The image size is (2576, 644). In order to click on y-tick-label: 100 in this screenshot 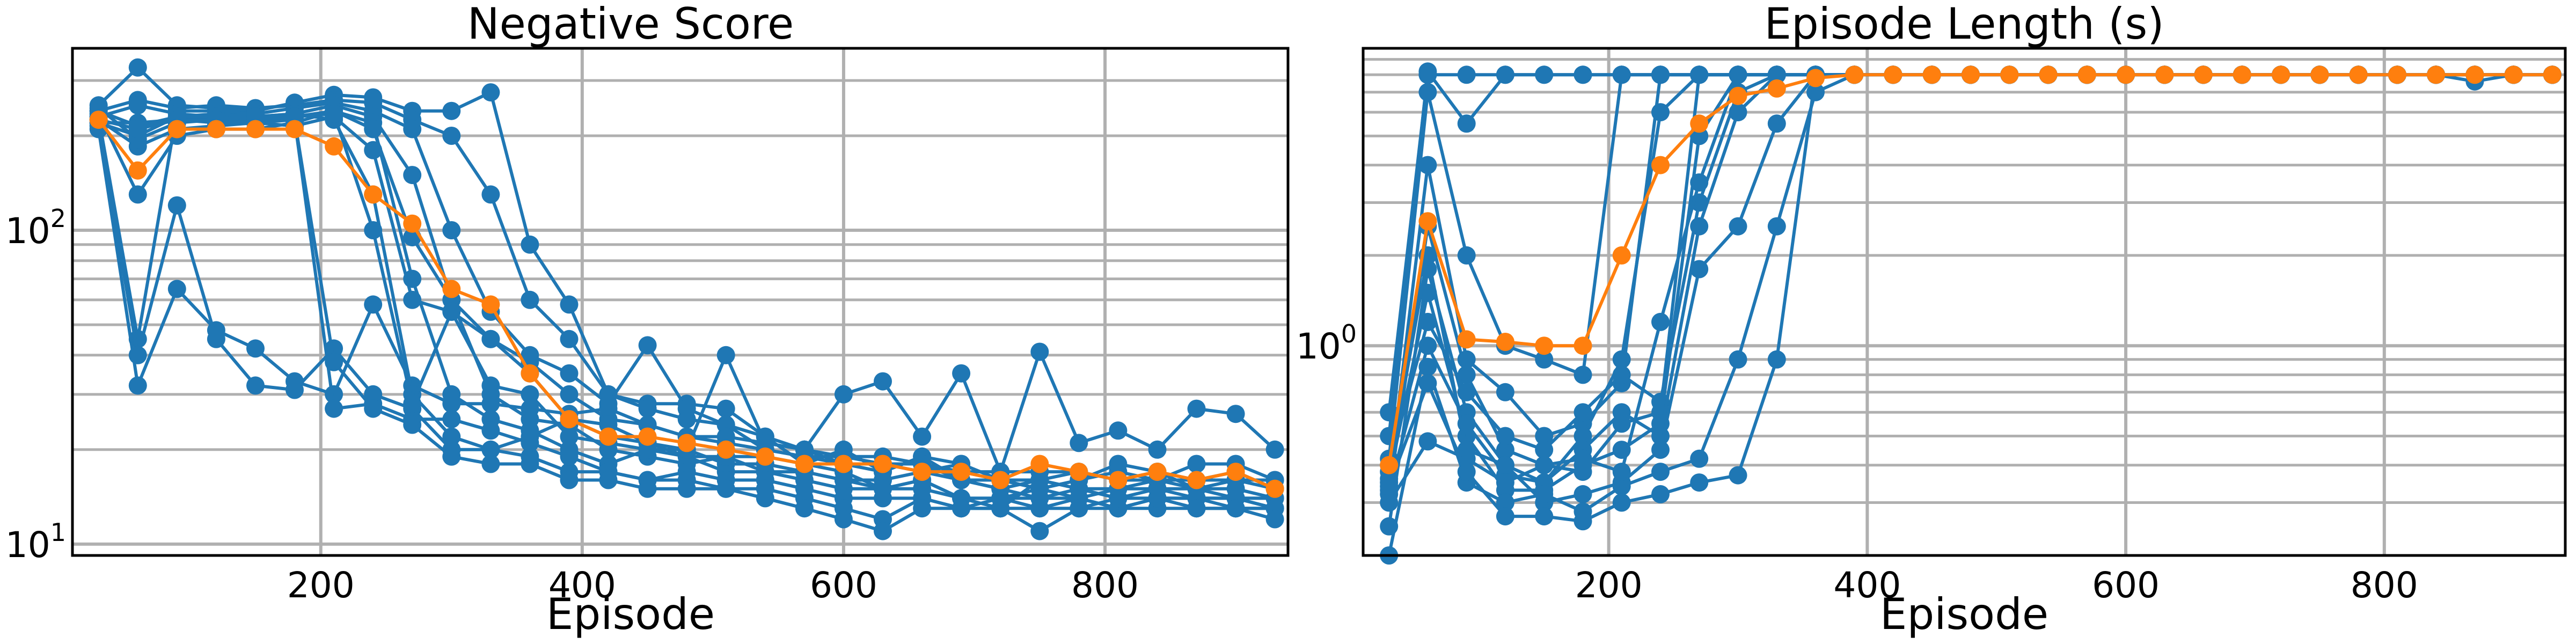, I will do `click(1326, 343)`.